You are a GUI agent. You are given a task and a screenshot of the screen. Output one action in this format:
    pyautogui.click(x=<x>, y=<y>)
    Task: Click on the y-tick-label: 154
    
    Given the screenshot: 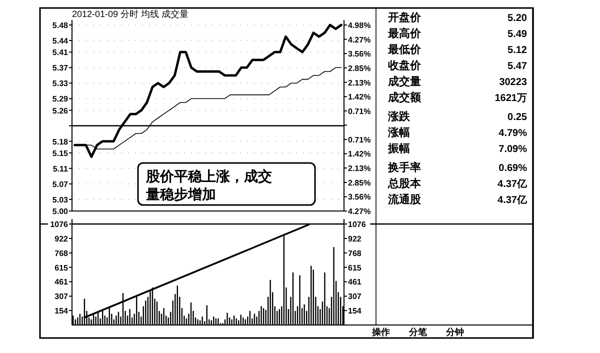 What is the action you would take?
    pyautogui.click(x=61, y=311)
    